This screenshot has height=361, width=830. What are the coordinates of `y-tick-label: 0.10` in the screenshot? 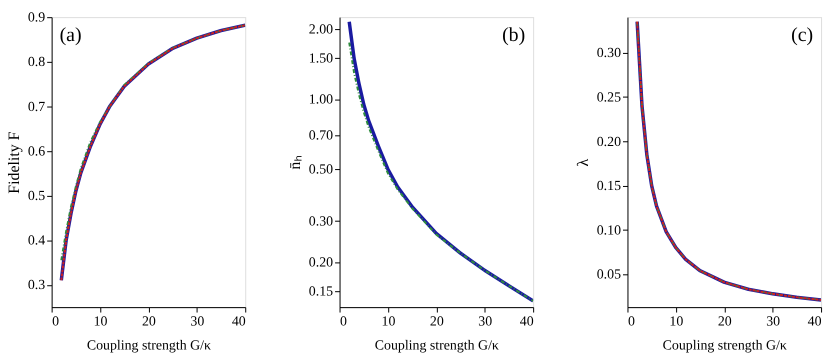 It's located at (609, 230).